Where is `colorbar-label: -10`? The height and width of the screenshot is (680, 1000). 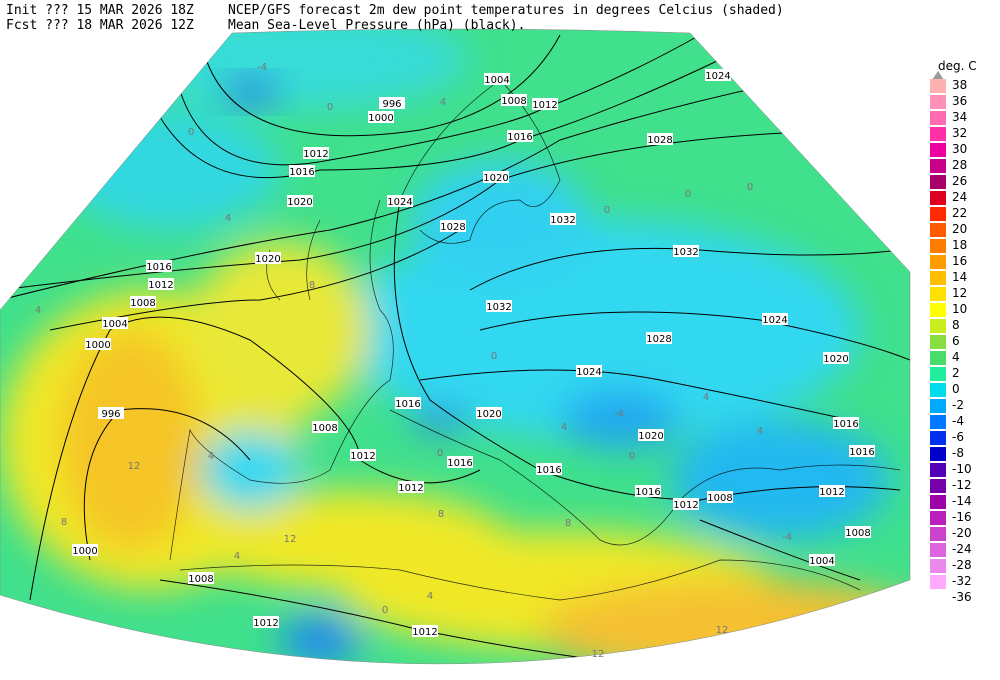 colorbar-label: -10 is located at coordinates (962, 469).